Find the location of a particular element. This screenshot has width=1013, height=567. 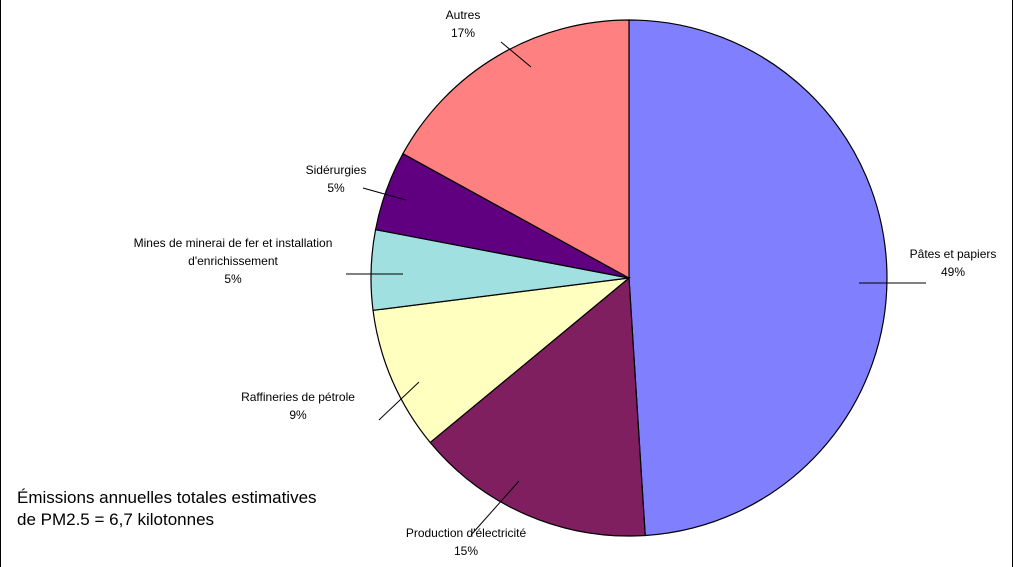

slice-percent-4: 5% is located at coordinates (336, 188).